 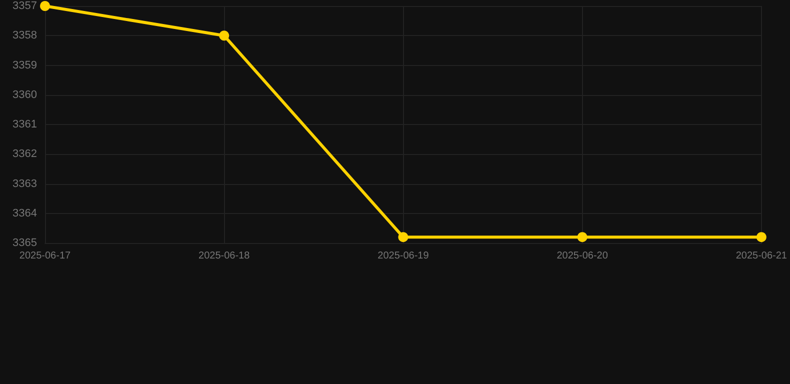 What do you see at coordinates (582, 256) in the screenshot?
I see `x-tick-label: 2025-06-20` at bounding box center [582, 256].